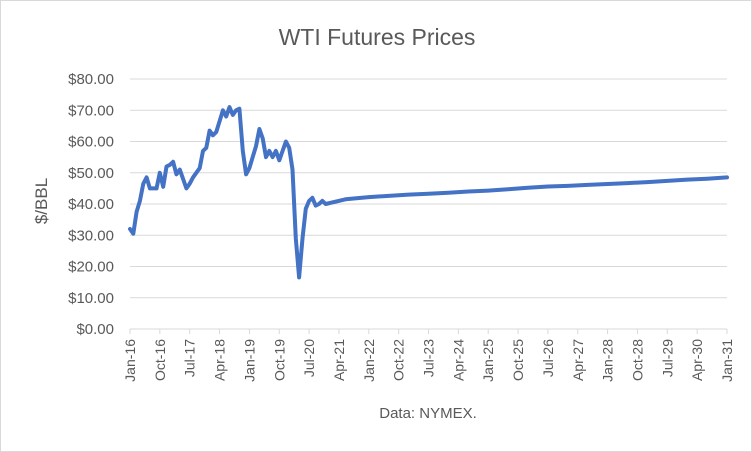  What do you see at coordinates (279, 360) in the screenshot?
I see `x-tick-label: Oct-19` at bounding box center [279, 360].